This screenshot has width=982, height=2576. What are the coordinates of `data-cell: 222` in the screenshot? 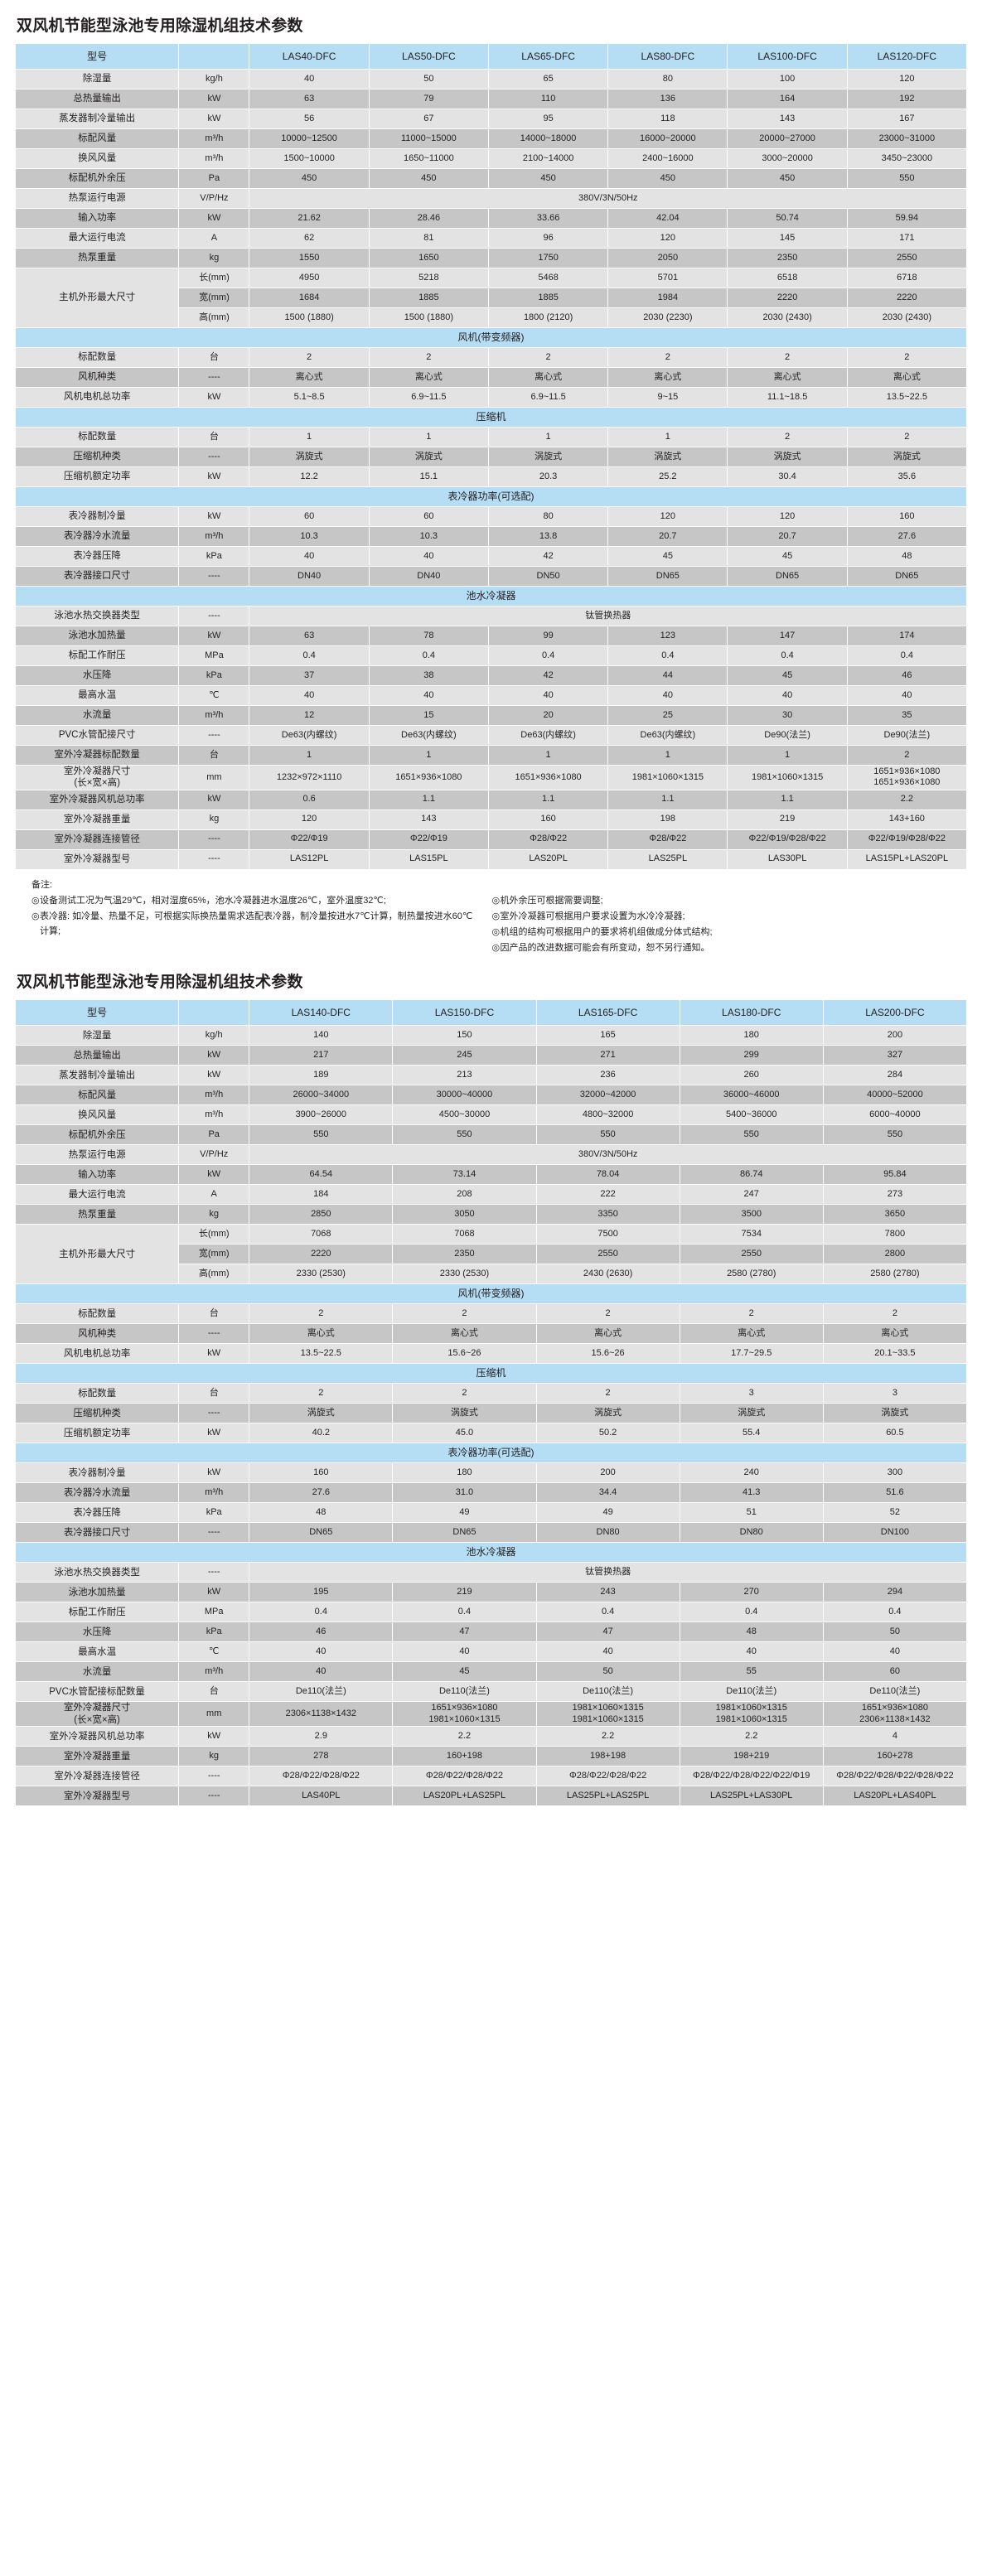 It's located at (608, 1195).